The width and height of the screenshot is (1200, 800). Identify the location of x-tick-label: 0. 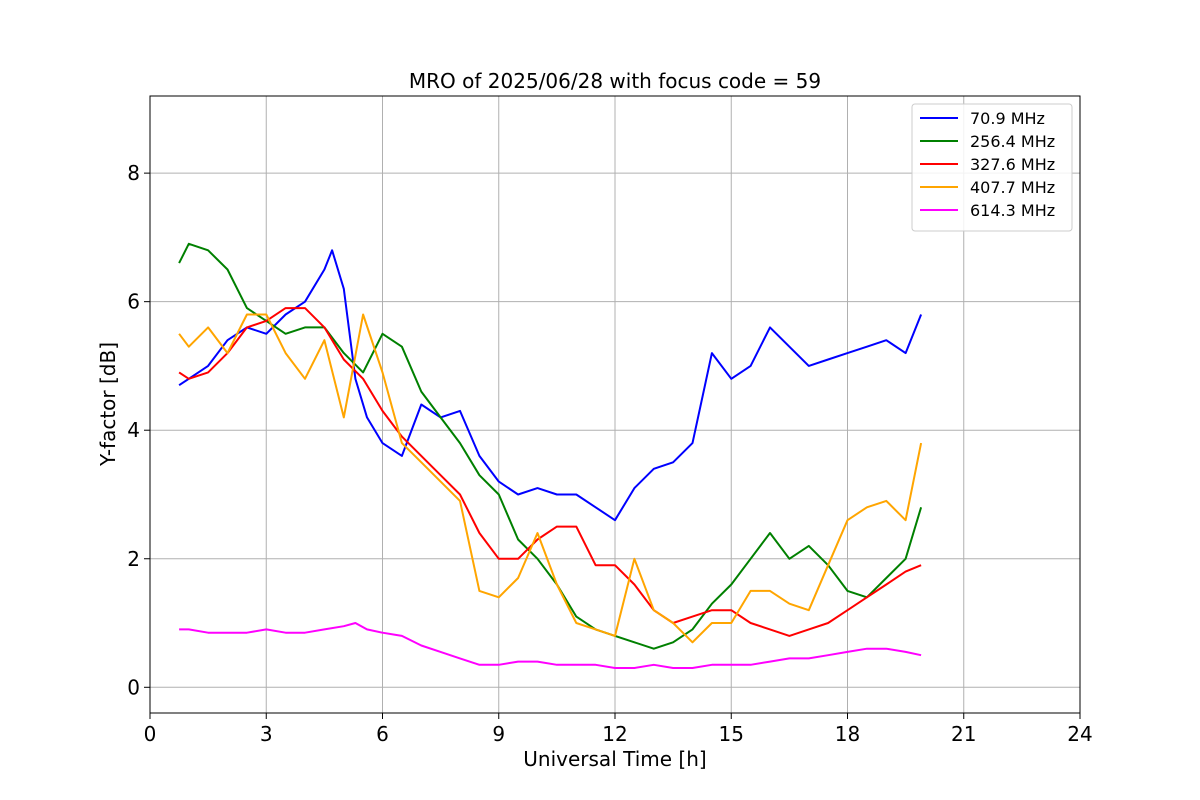
(150, 734).